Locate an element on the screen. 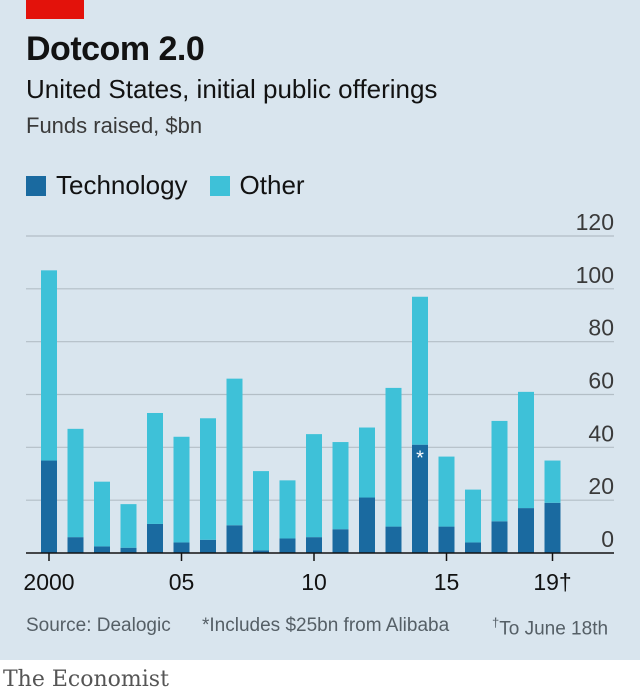 The height and width of the screenshot is (697, 640). bar-other-2002 is located at coordinates (102, 514).